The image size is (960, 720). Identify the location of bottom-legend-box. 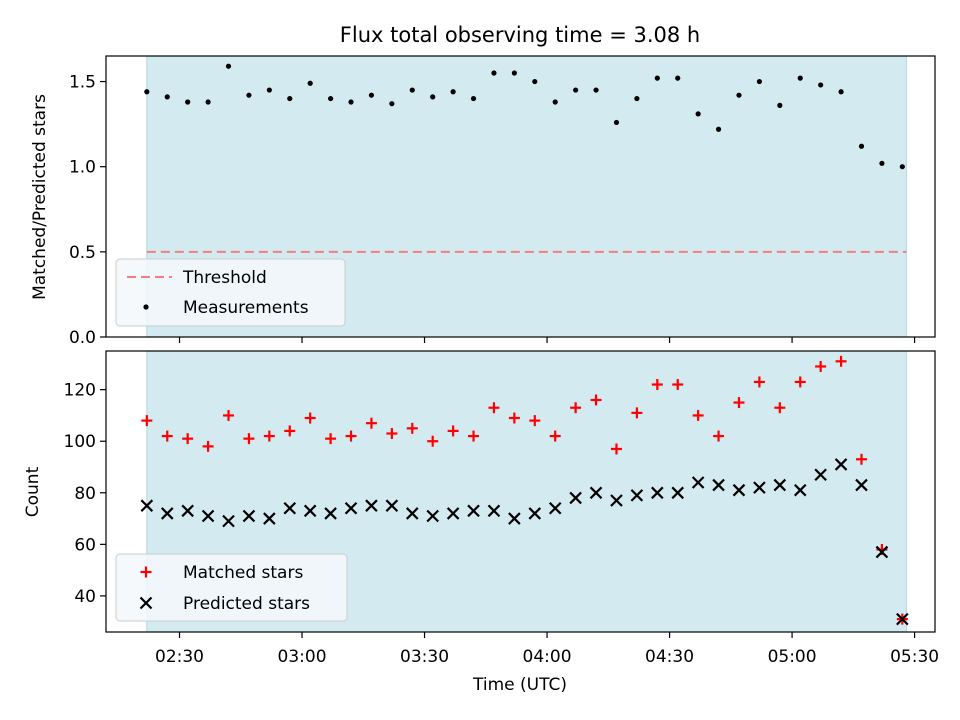
(231, 587).